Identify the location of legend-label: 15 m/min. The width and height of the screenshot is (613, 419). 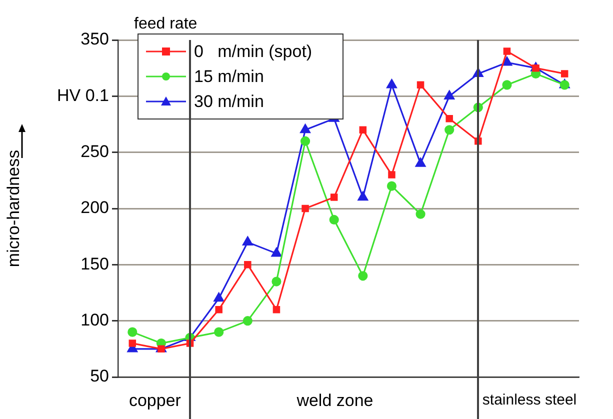
(229, 76).